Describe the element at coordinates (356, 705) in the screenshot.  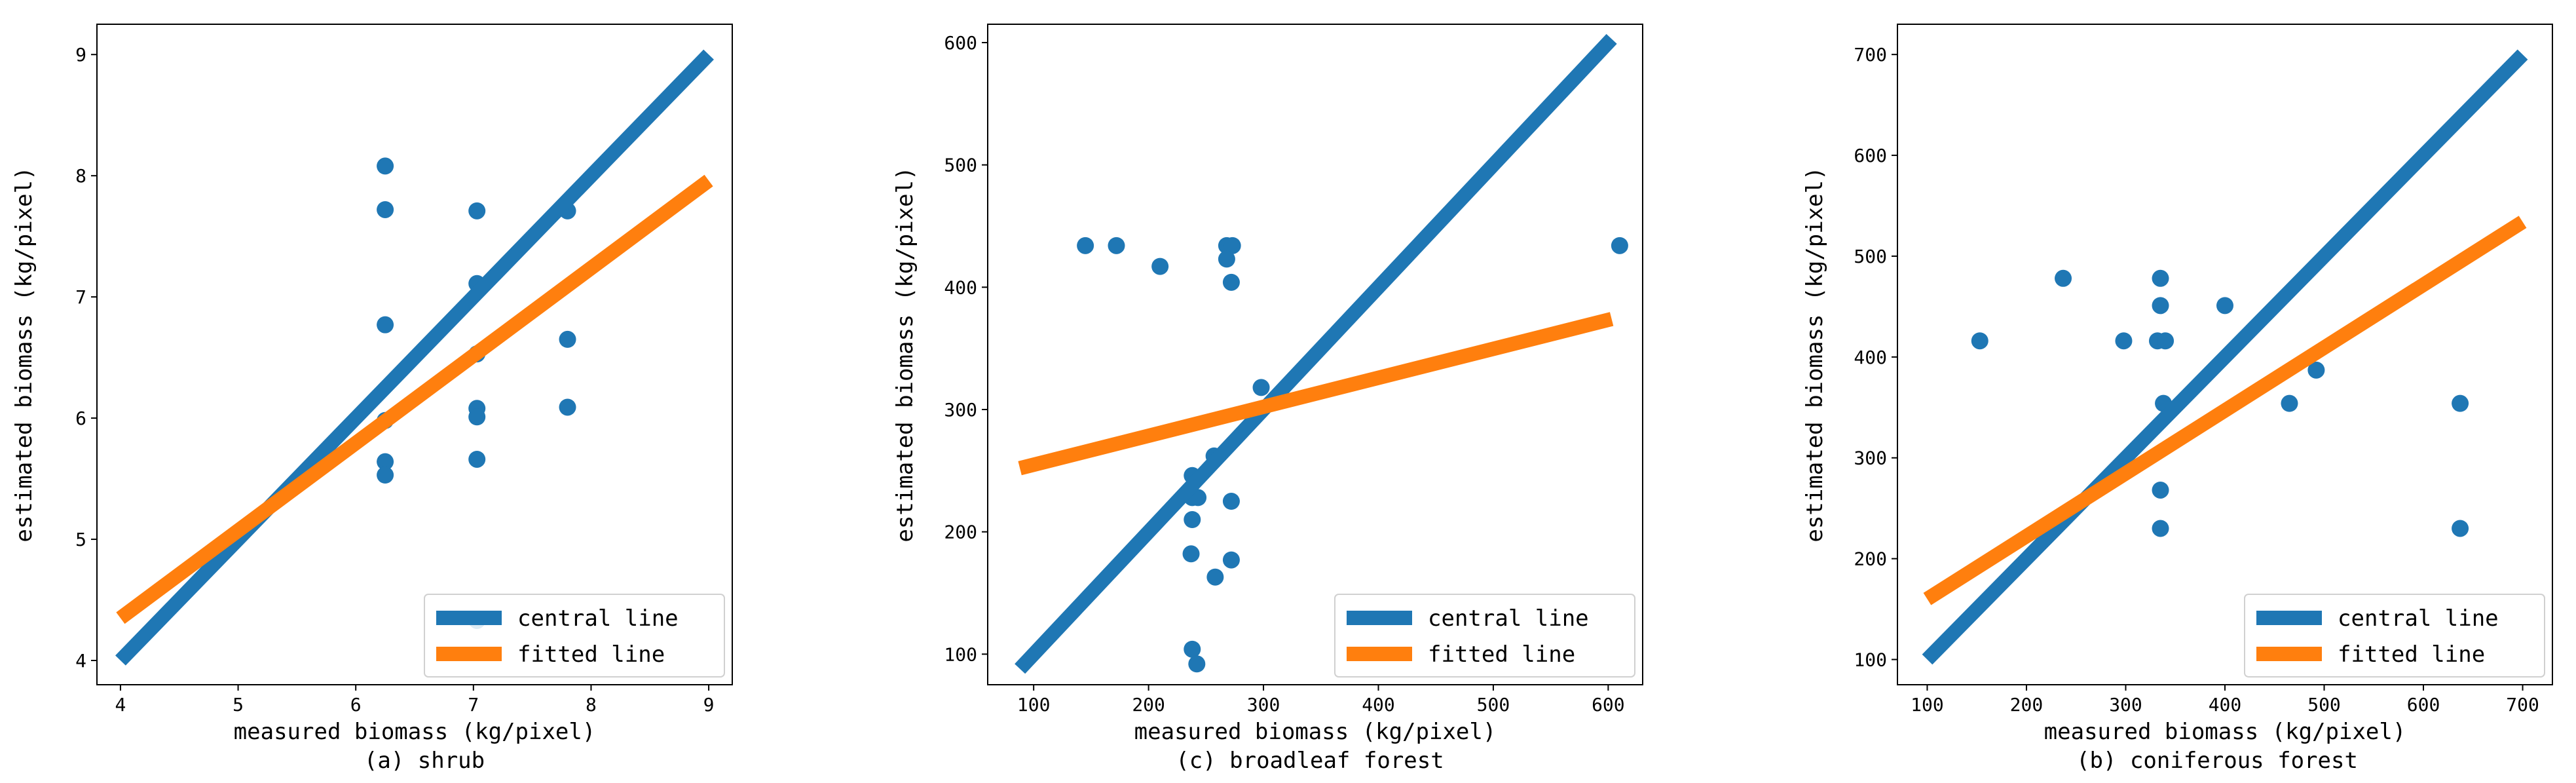
I see `x-tick-label: 6` at that location.